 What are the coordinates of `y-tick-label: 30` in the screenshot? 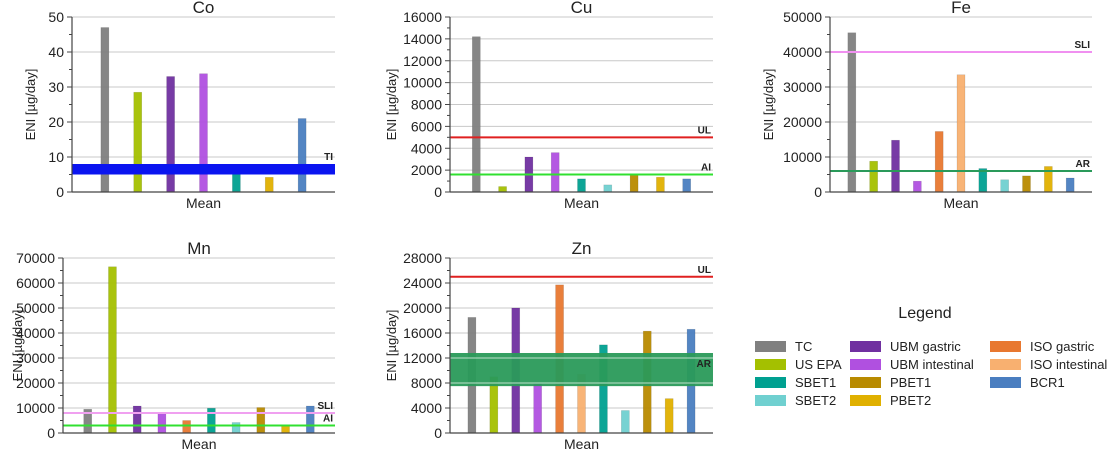 It's located at (56, 87).